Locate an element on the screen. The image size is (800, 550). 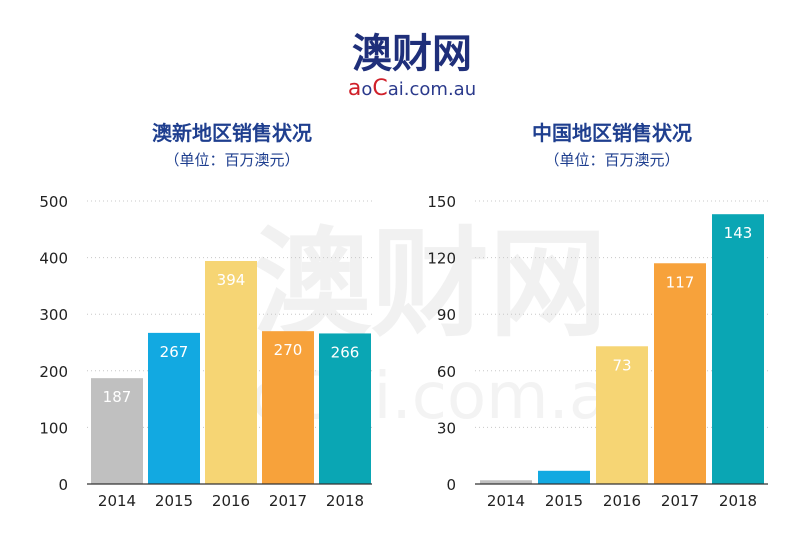
y-tick-label: 60 is located at coordinates (446, 372).